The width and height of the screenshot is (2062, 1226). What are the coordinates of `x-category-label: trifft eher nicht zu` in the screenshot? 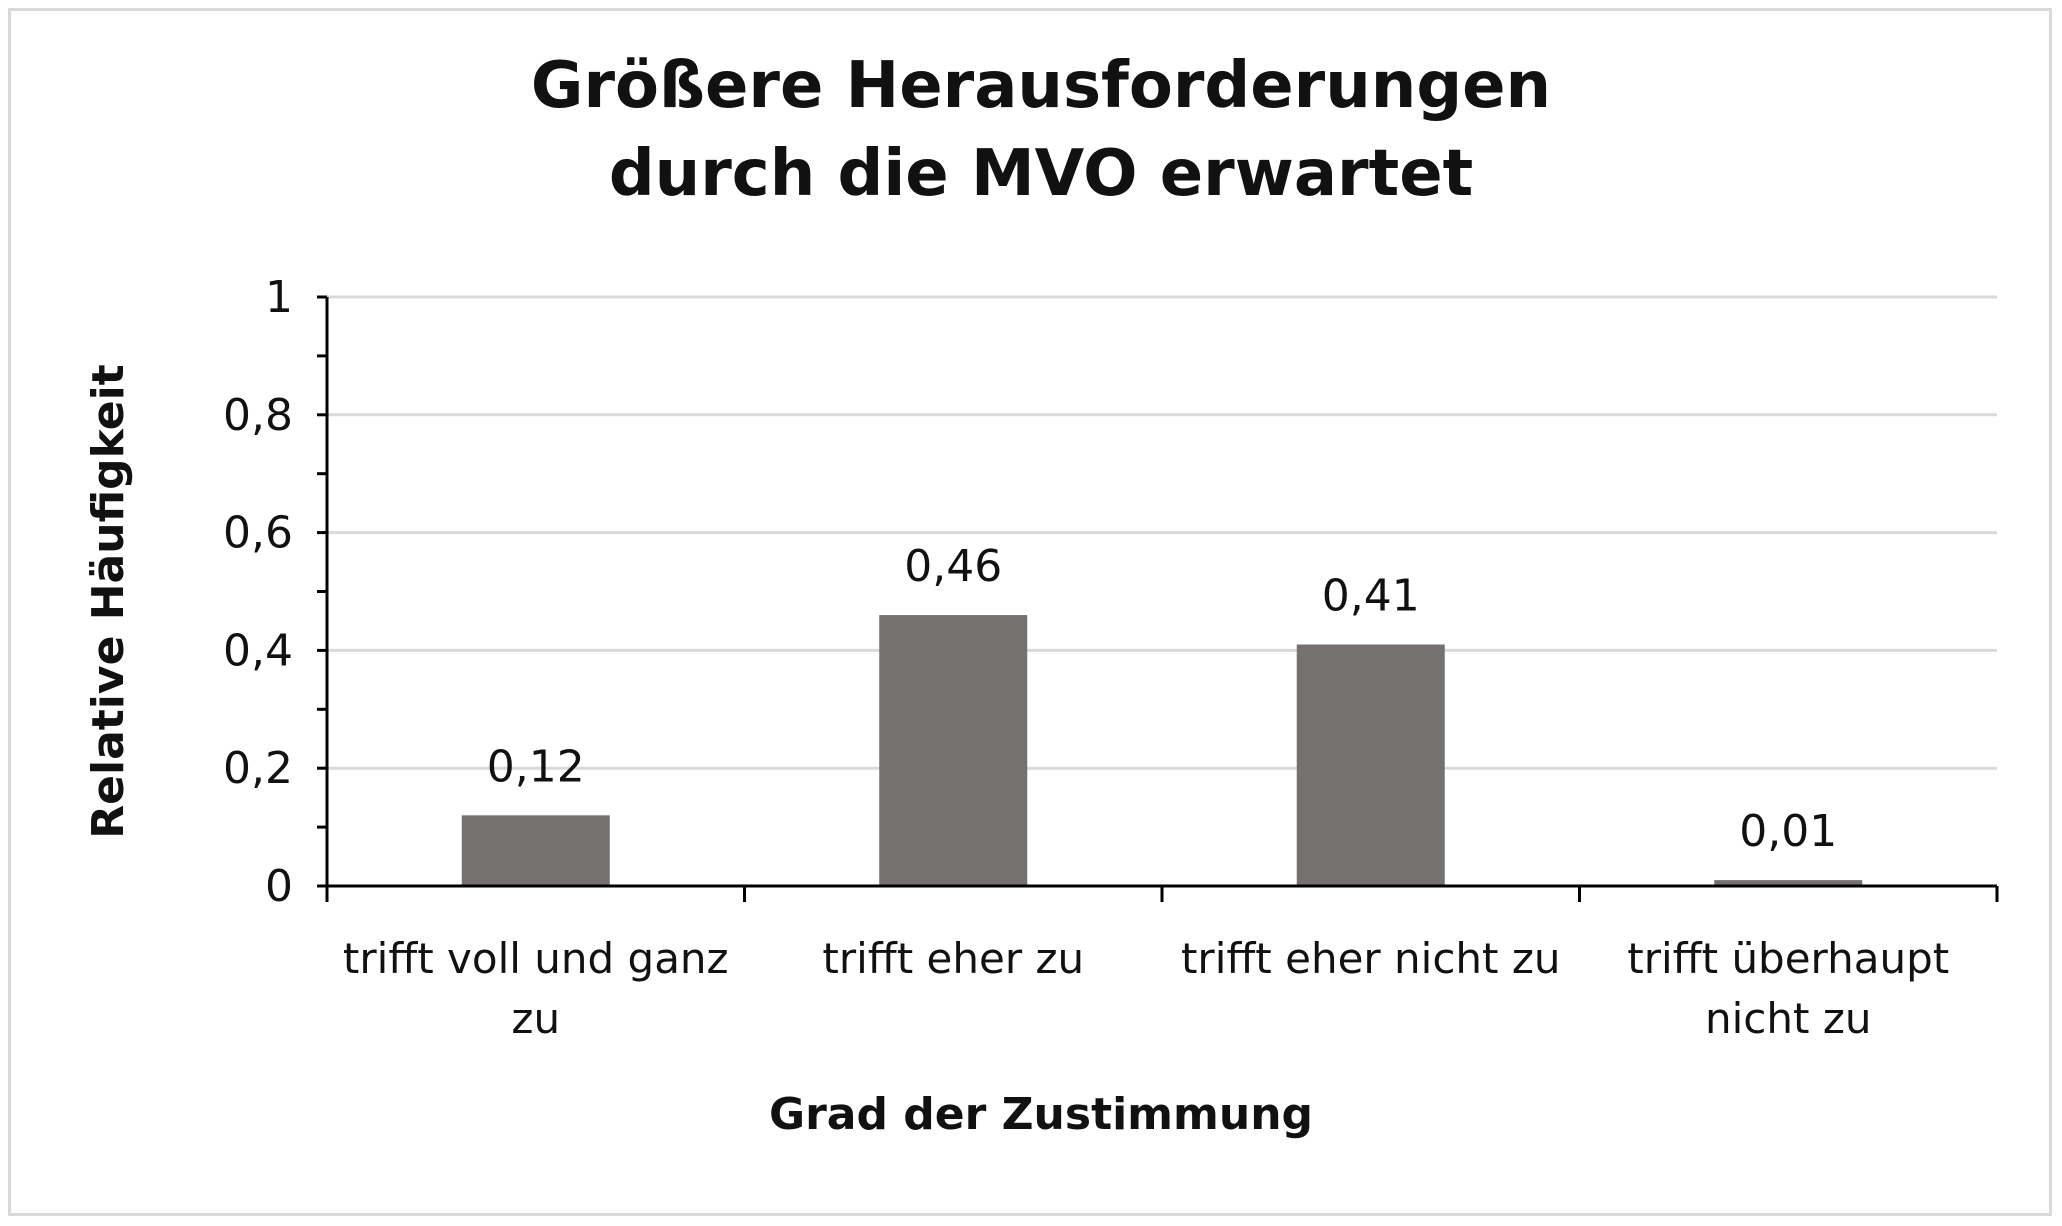 It's located at (1371, 958).